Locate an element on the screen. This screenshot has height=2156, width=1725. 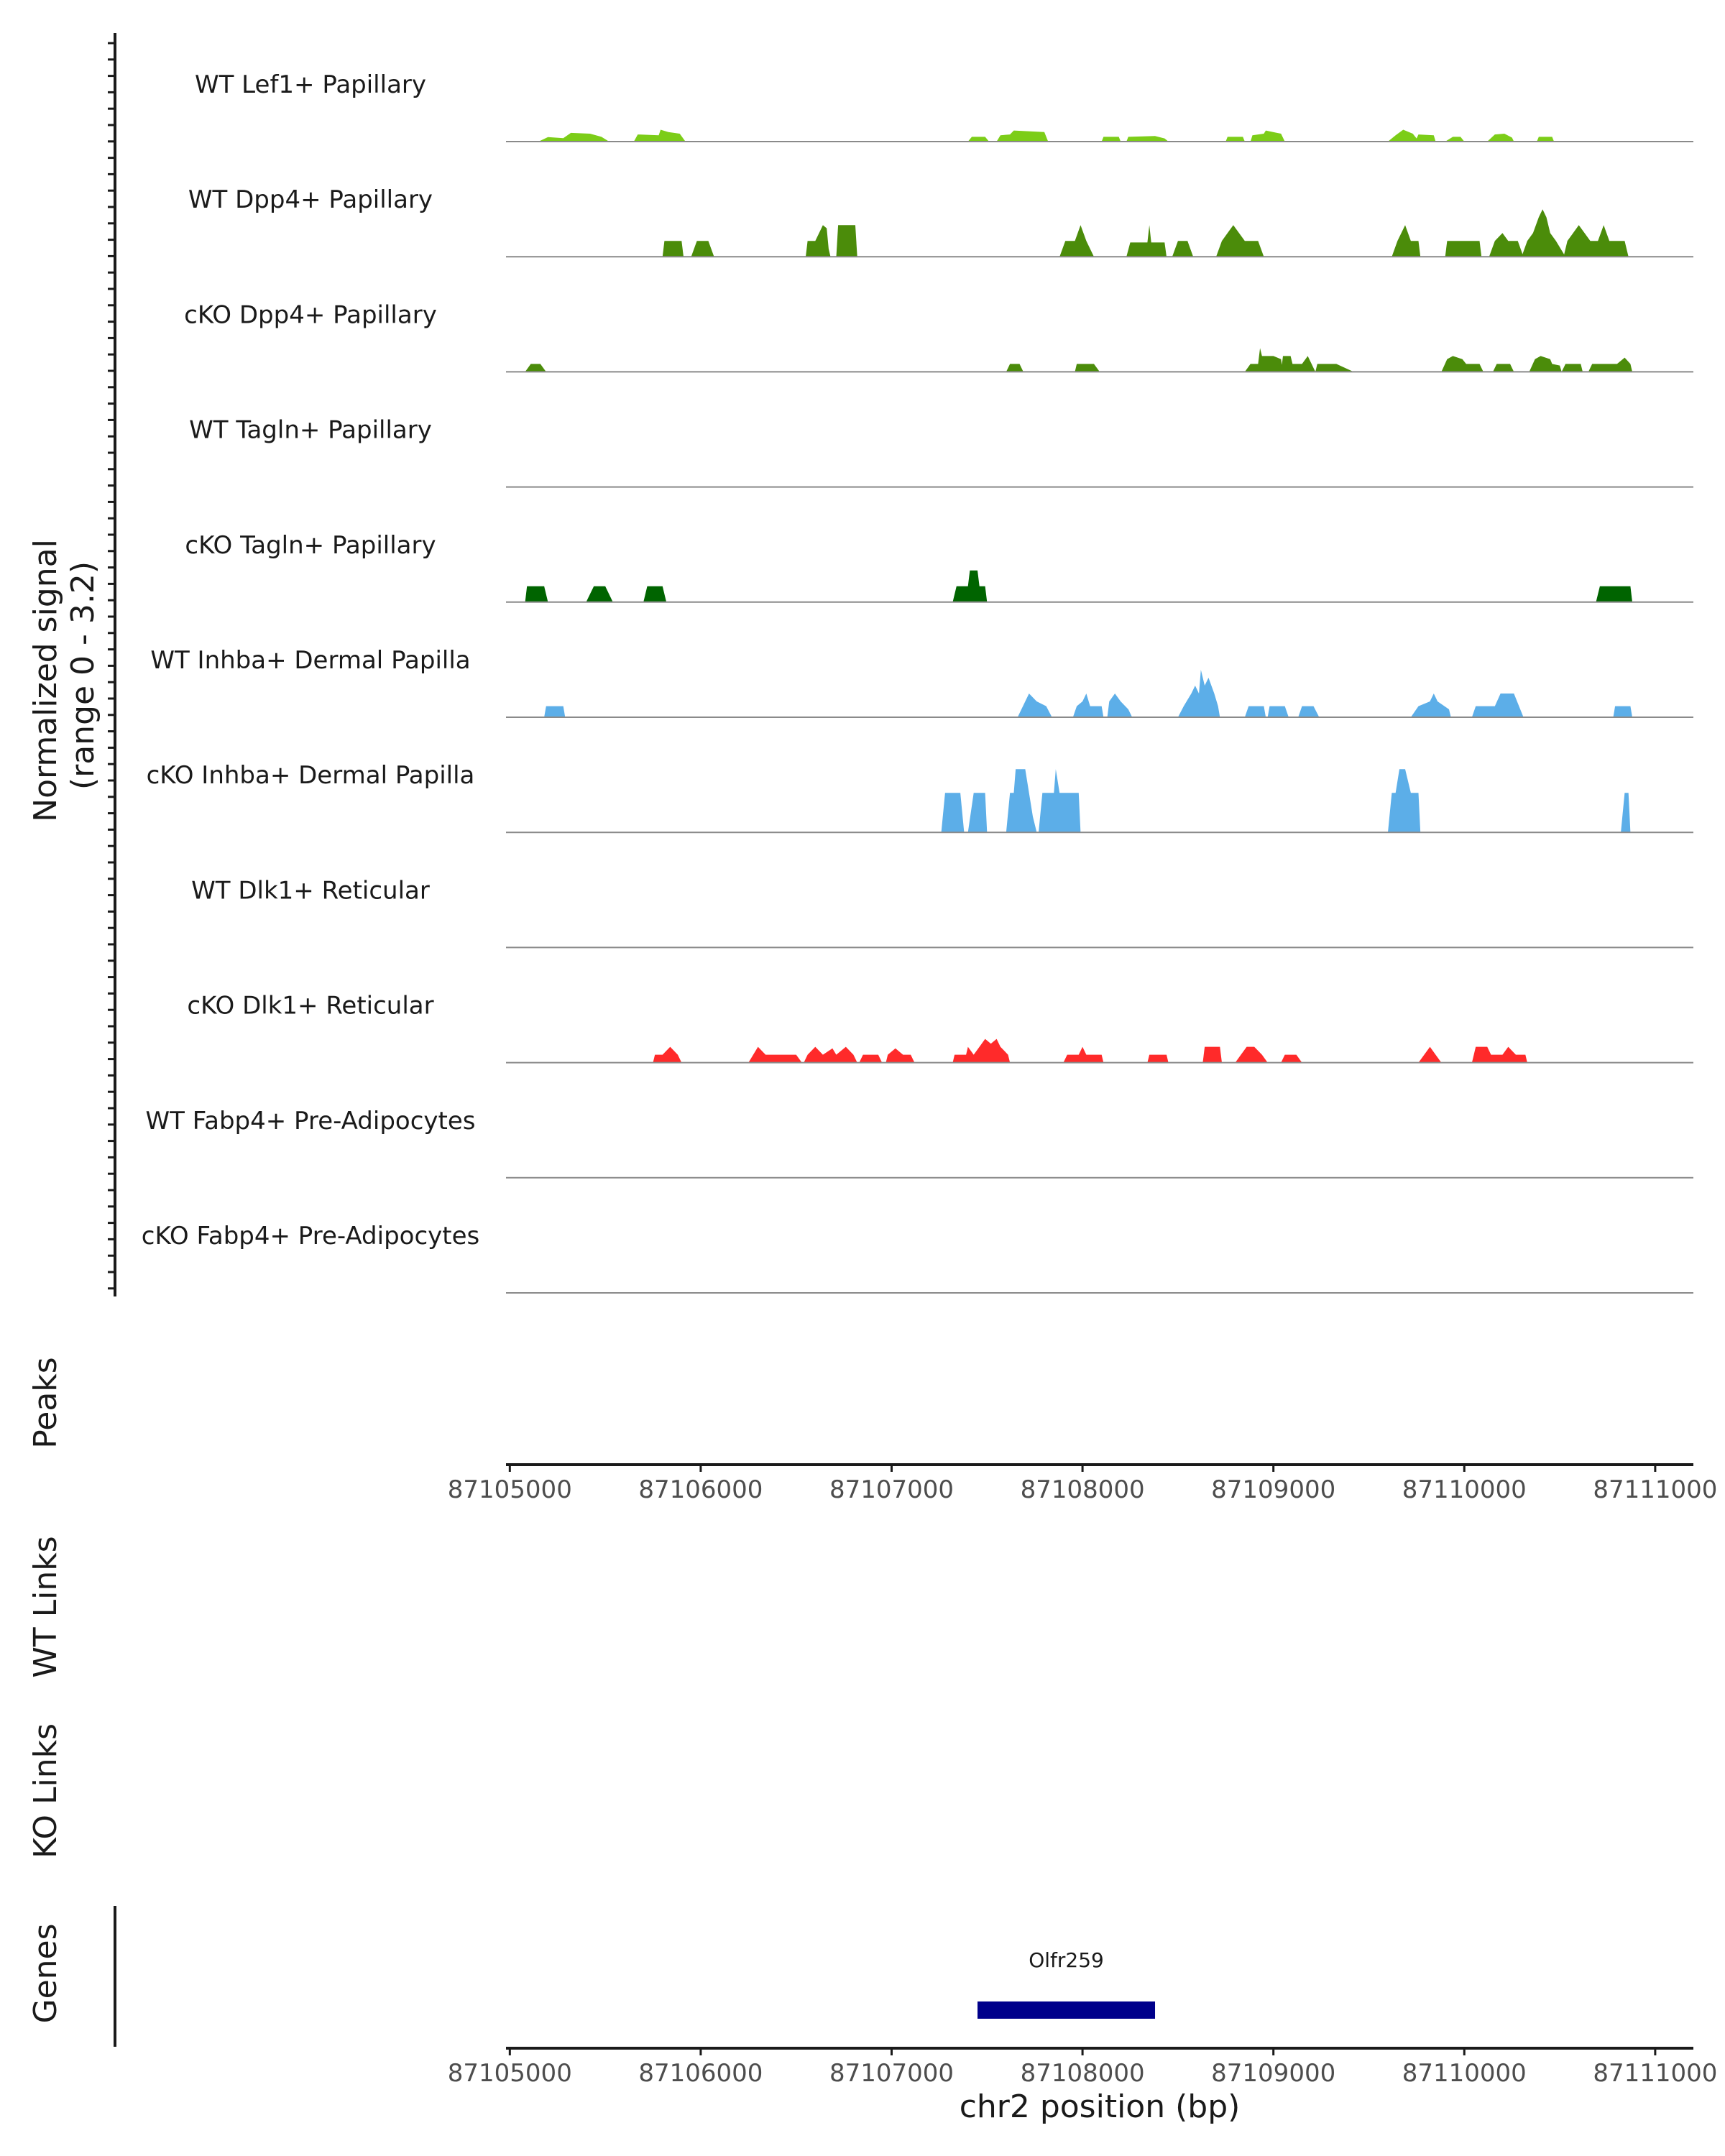
gene-body is located at coordinates (1067, 2010).